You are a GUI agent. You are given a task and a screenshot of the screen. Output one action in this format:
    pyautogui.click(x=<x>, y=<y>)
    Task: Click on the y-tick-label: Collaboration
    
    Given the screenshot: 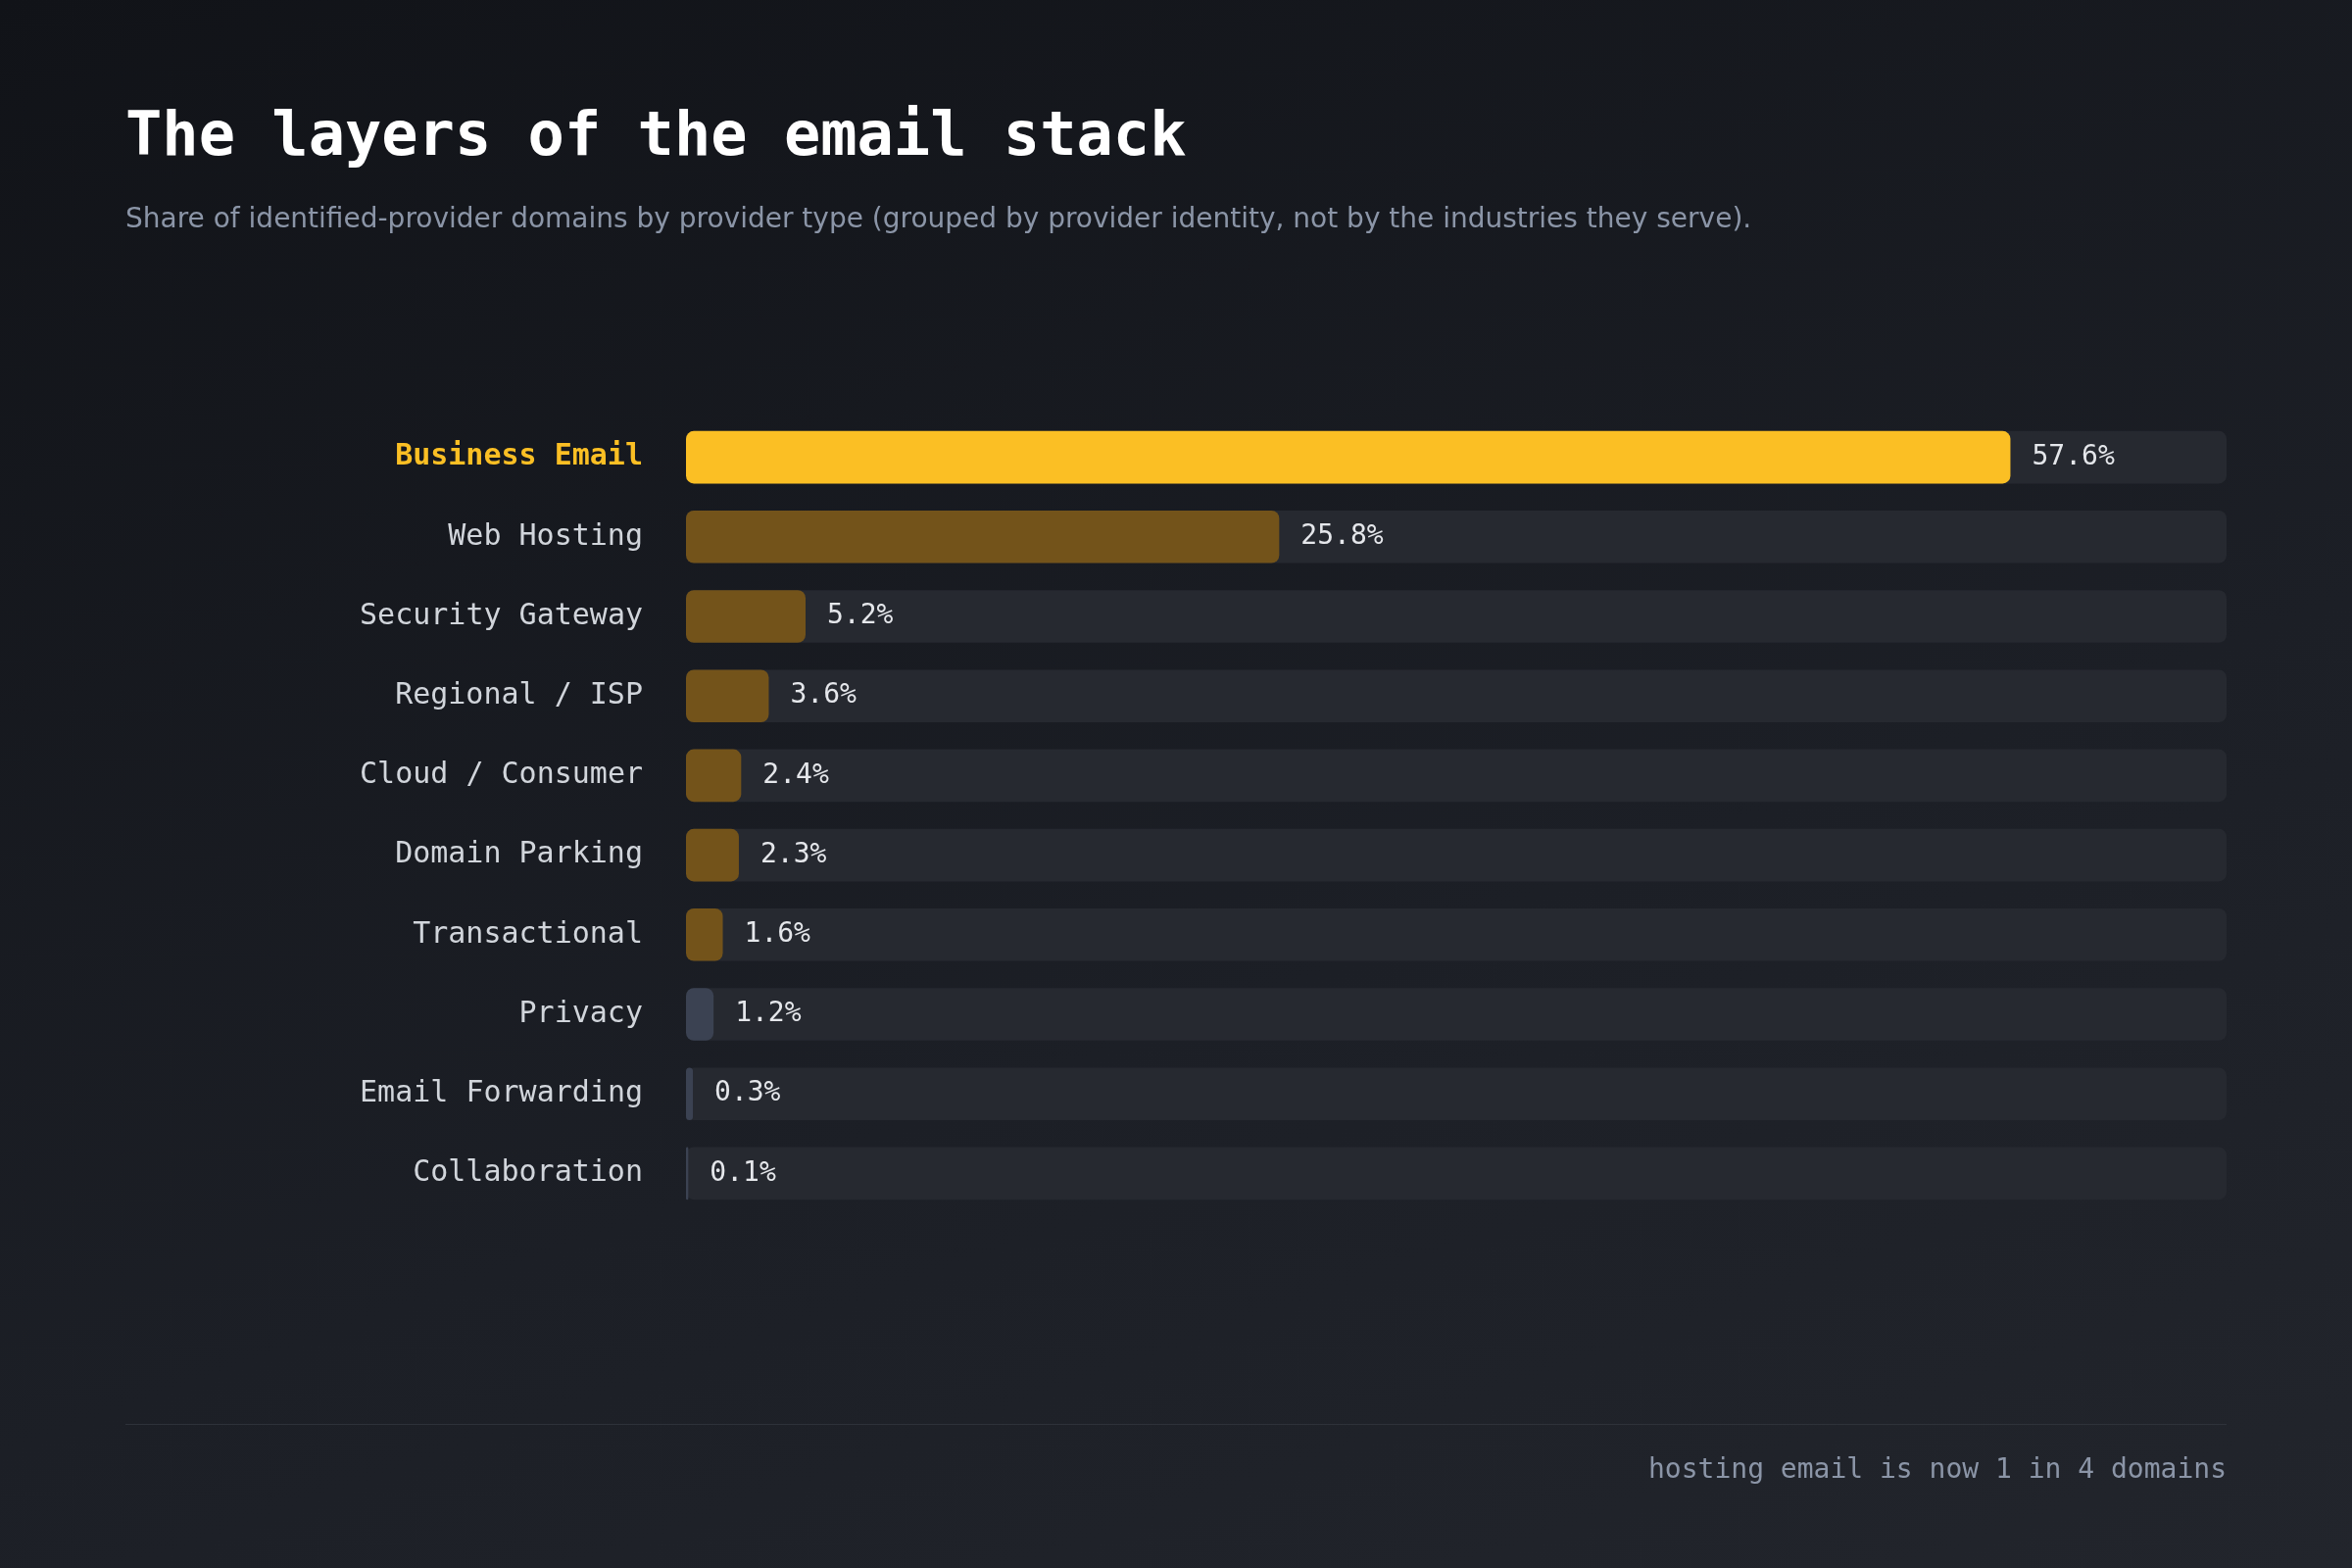 What is the action you would take?
    pyautogui.click(x=528, y=1171)
    